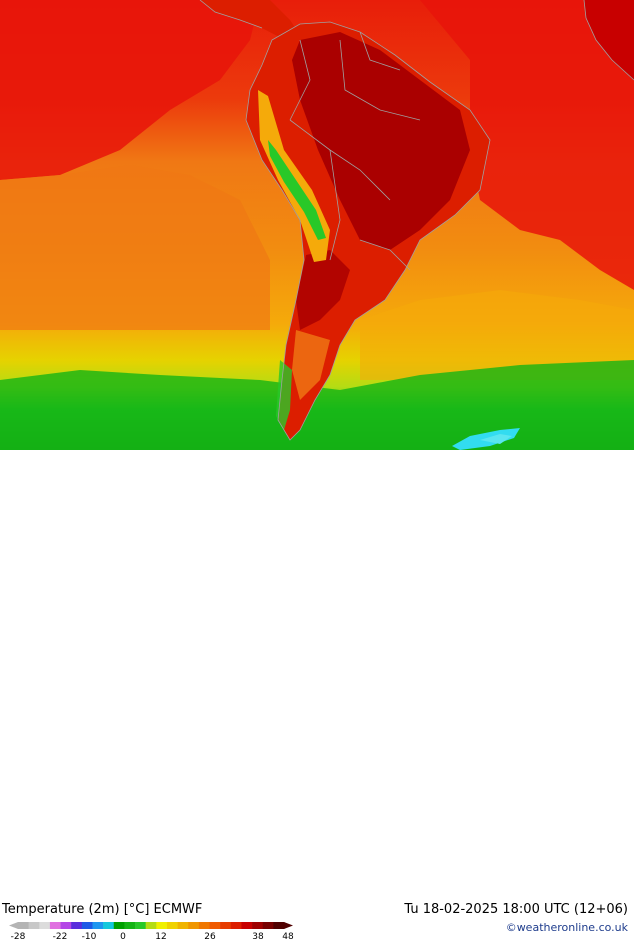 The image size is (634, 940). What do you see at coordinates (60, 936) in the screenshot?
I see `scale-tick-label: -22` at bounding box center [60, 936].